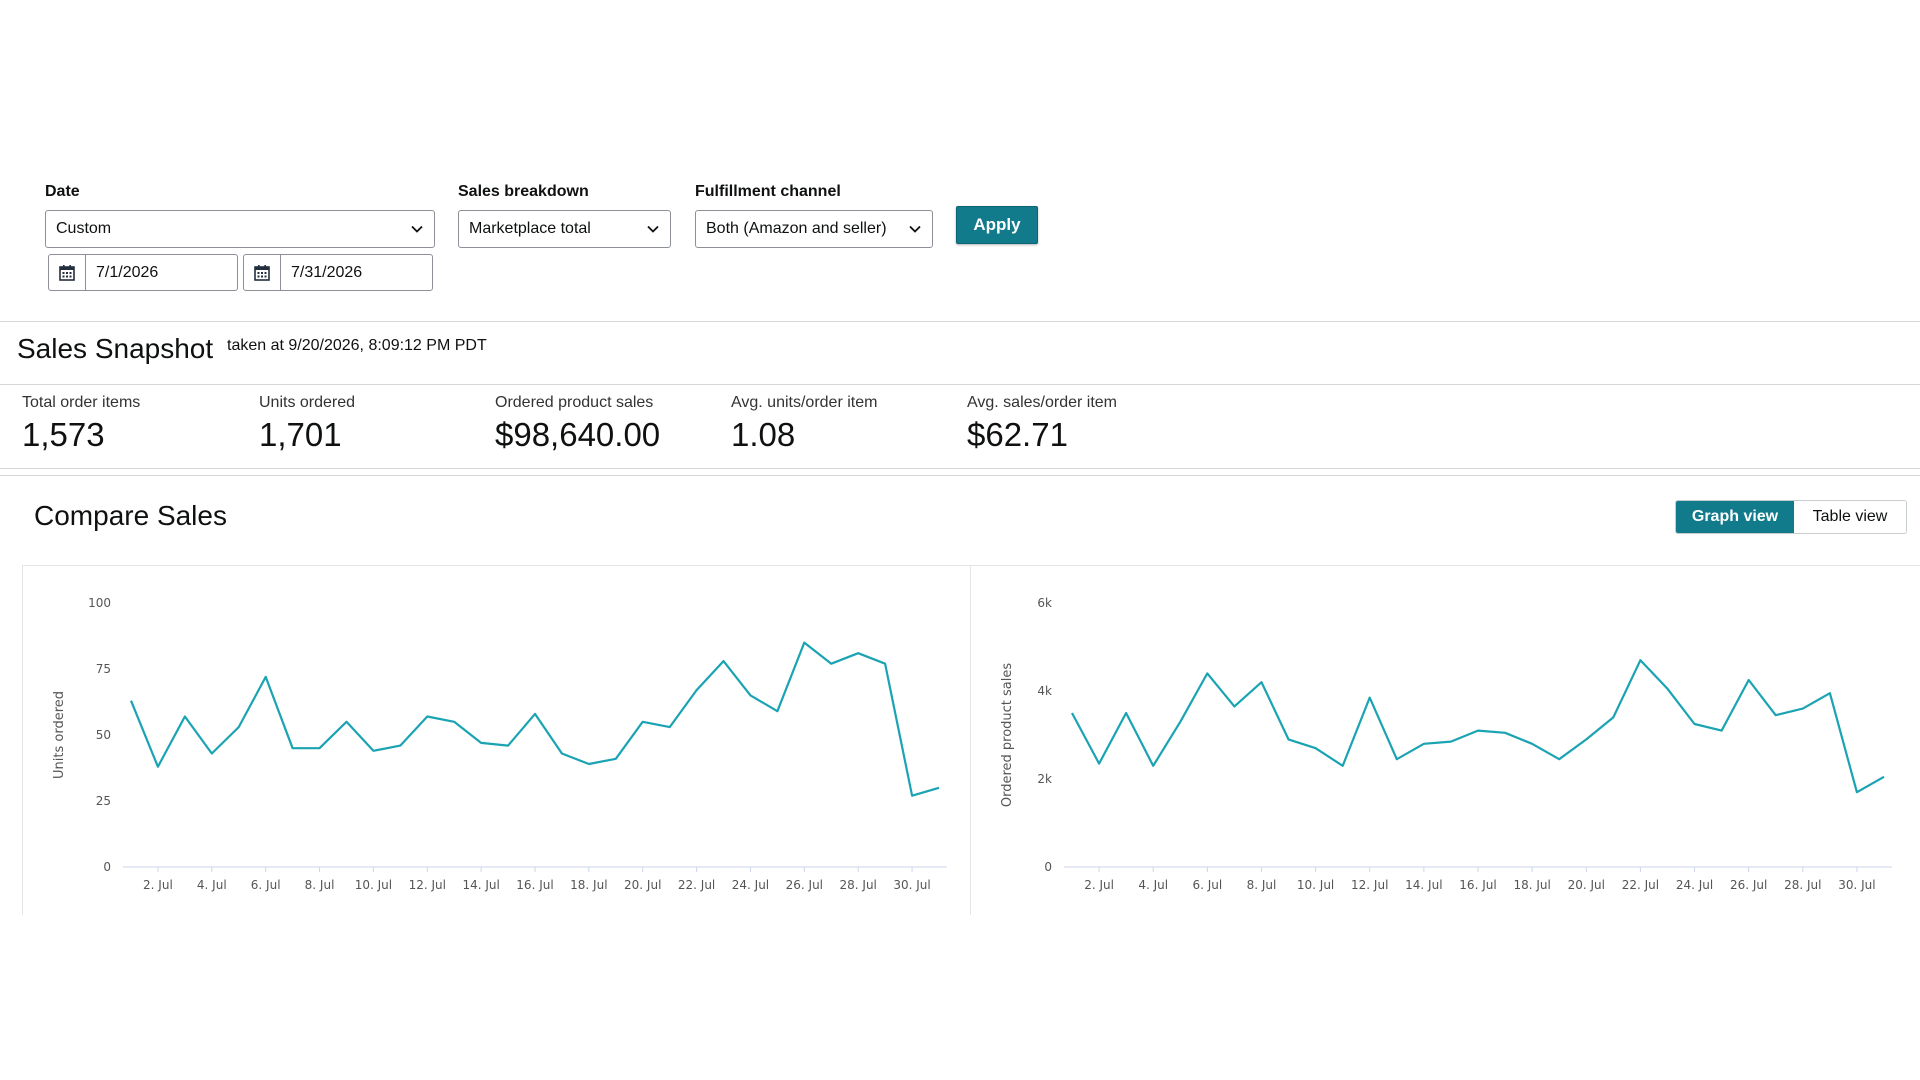 The width and height of the screenshot is (1920, 1080). I want to click on y-tick-label: 100, so click(99, 603).